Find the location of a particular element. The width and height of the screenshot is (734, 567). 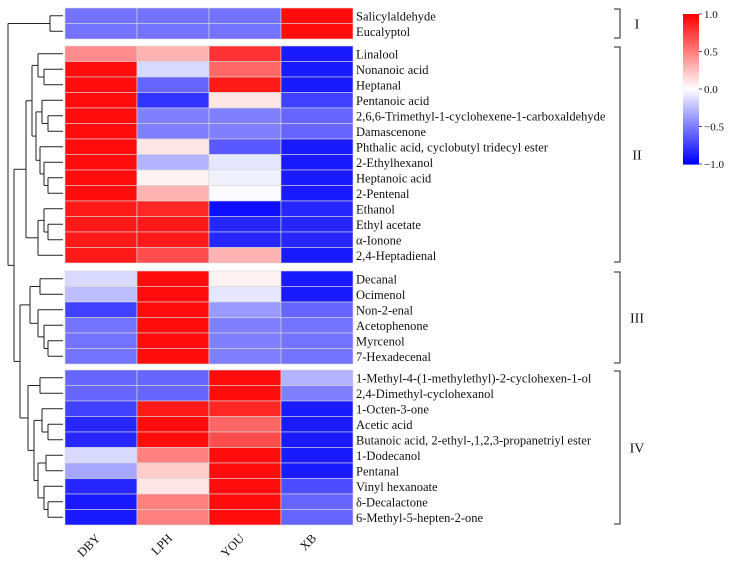

color-scale-tick-label: 0.0 is located at coordinates (711, 90).